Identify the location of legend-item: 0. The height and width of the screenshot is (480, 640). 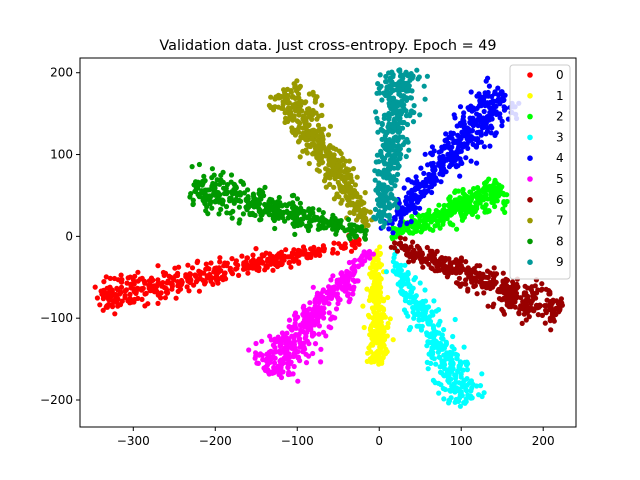
(545, 75).